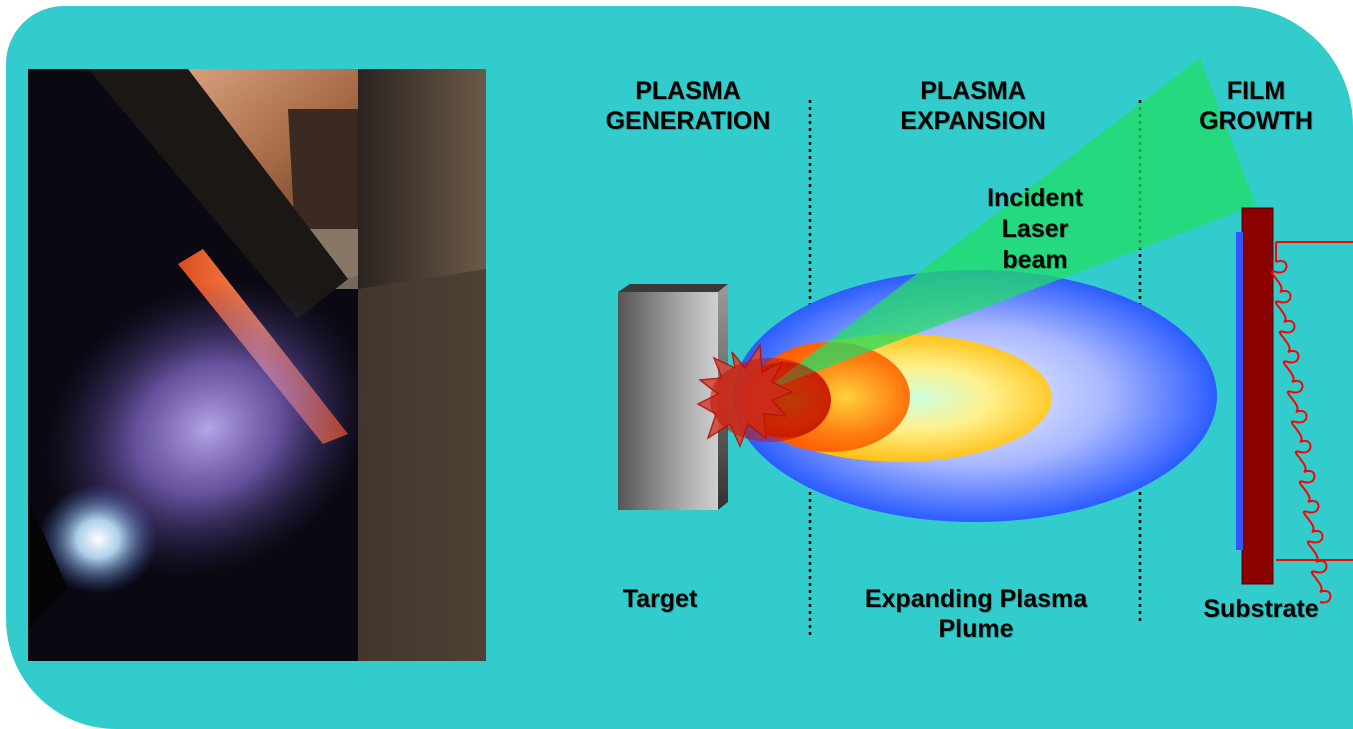 This screenshot has width=1353, height=729. Describe the element at coordinates (770, 400) in the screenshot. I see `ablation-core` at that location.